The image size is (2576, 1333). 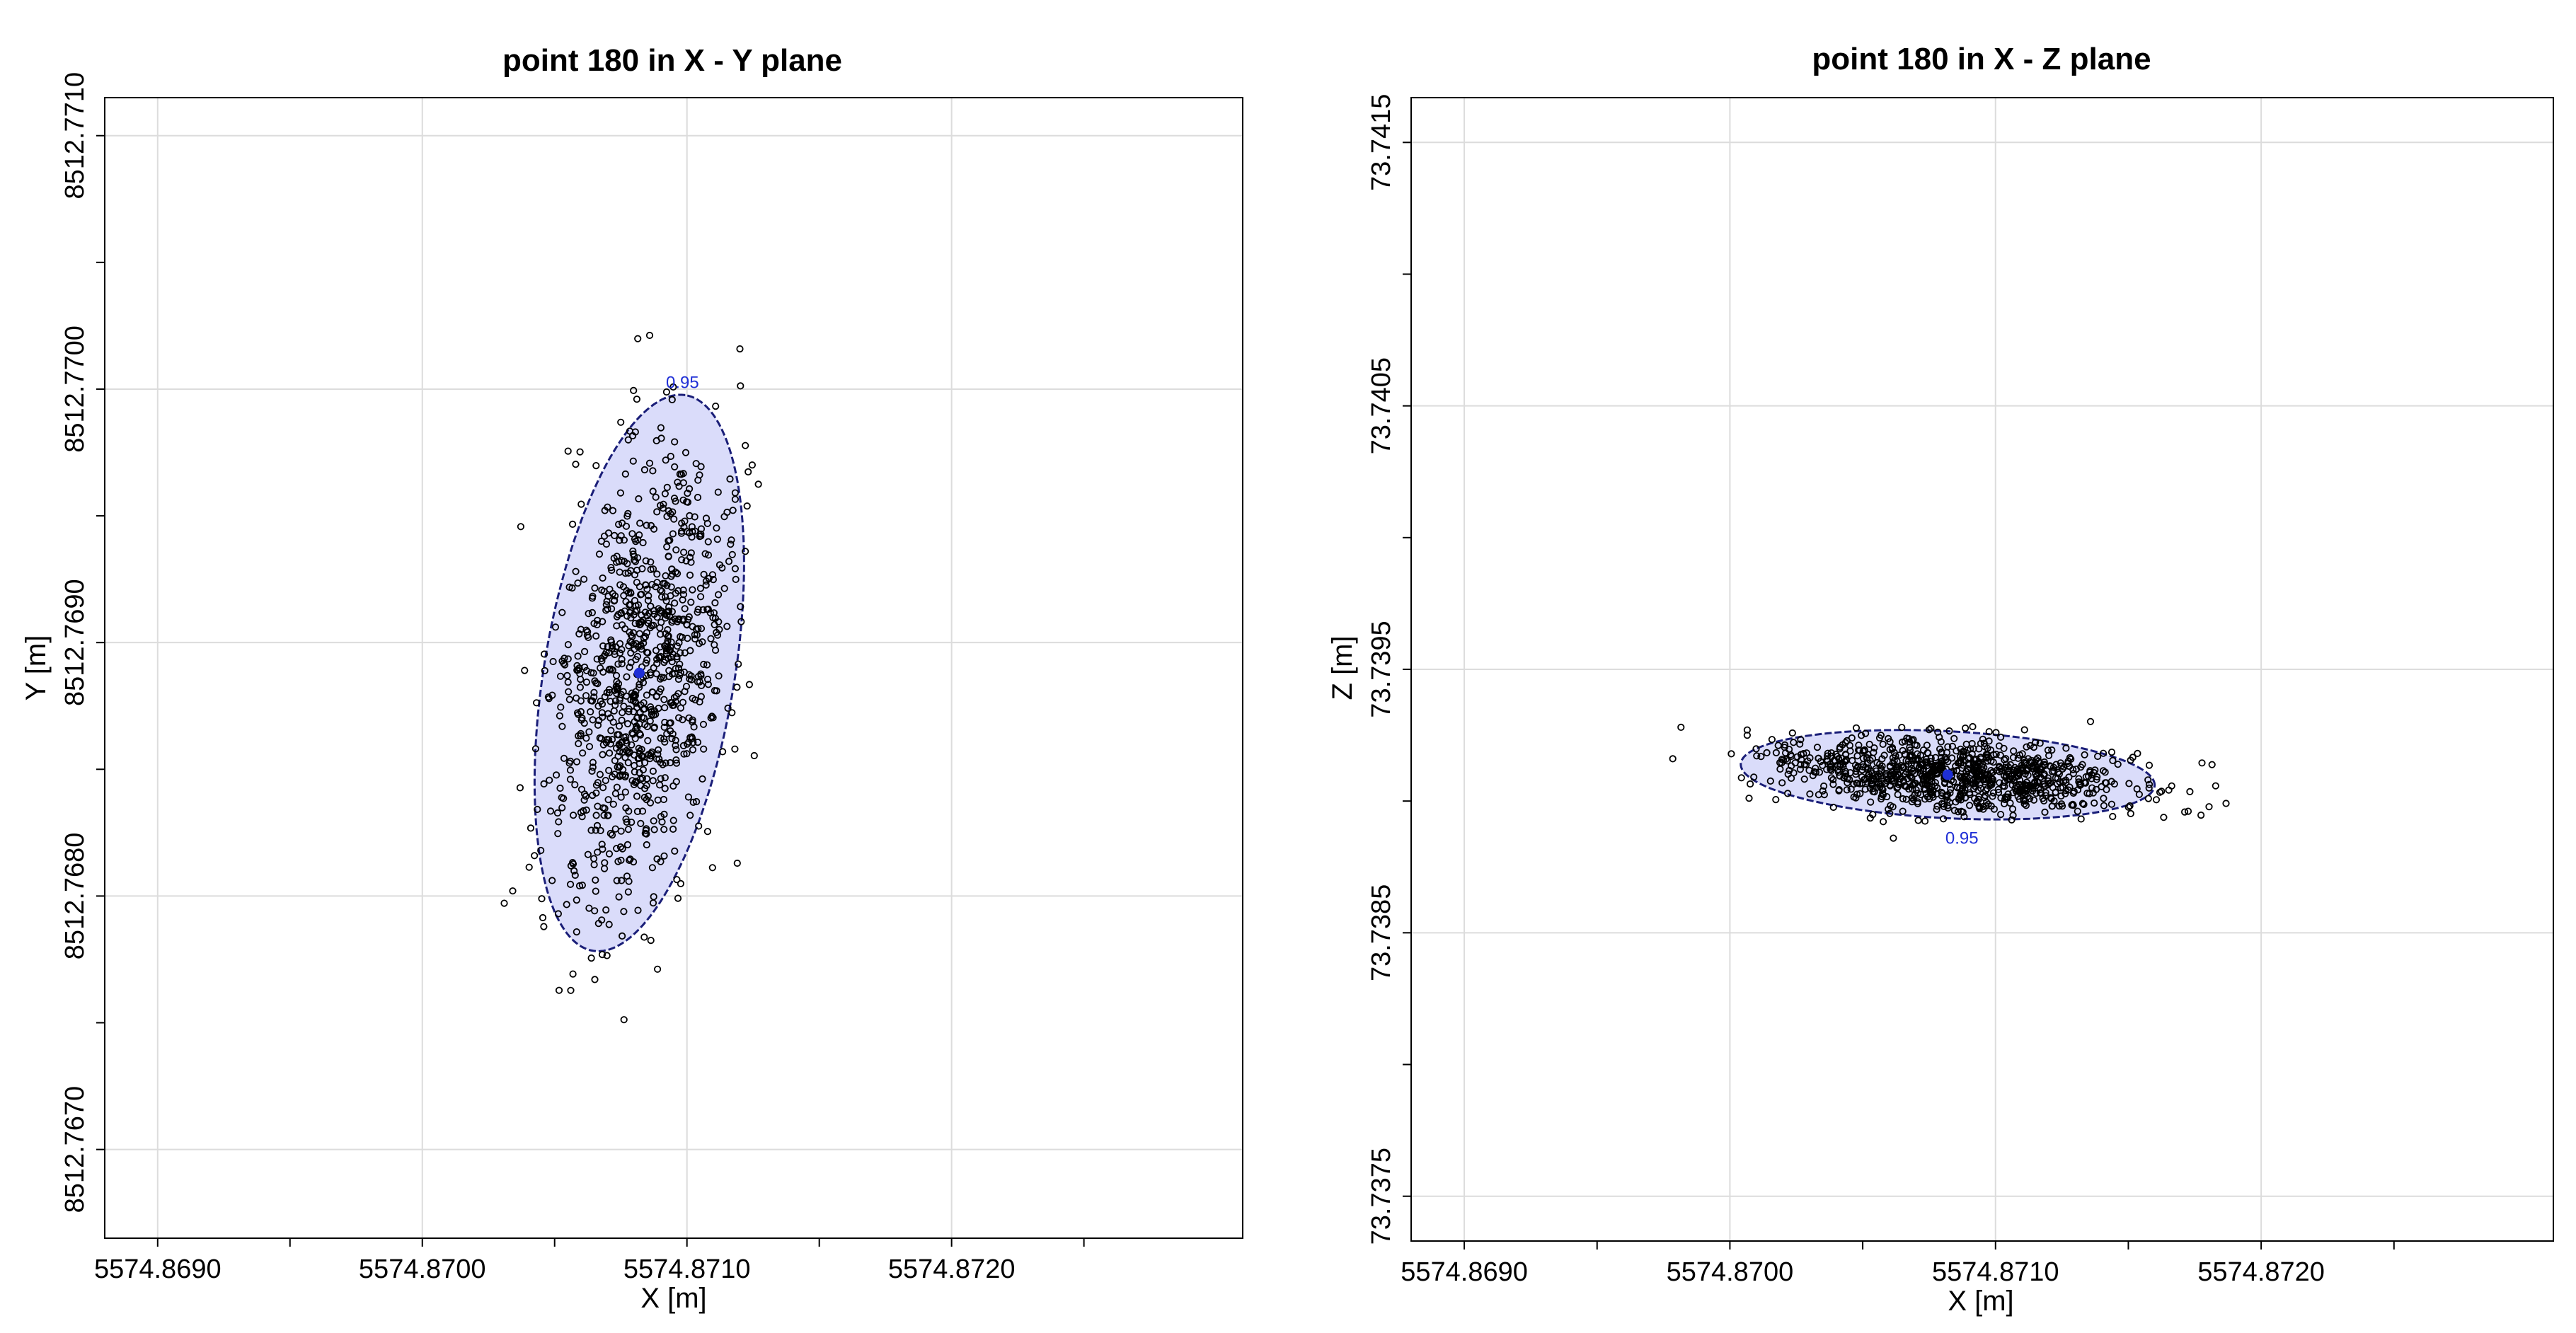 I want to click on xz-y-tick-label: 73.7415, so click(x=1382, y=142).